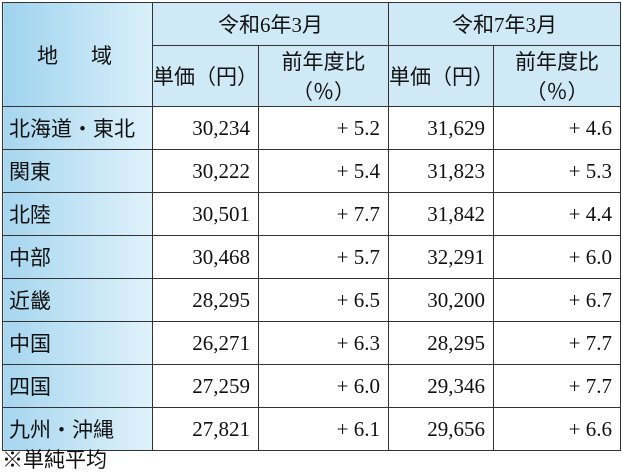  Describe the element at coordinates (323, 343) in the screenshot. I see `value-cell: + 6.3` at that location.